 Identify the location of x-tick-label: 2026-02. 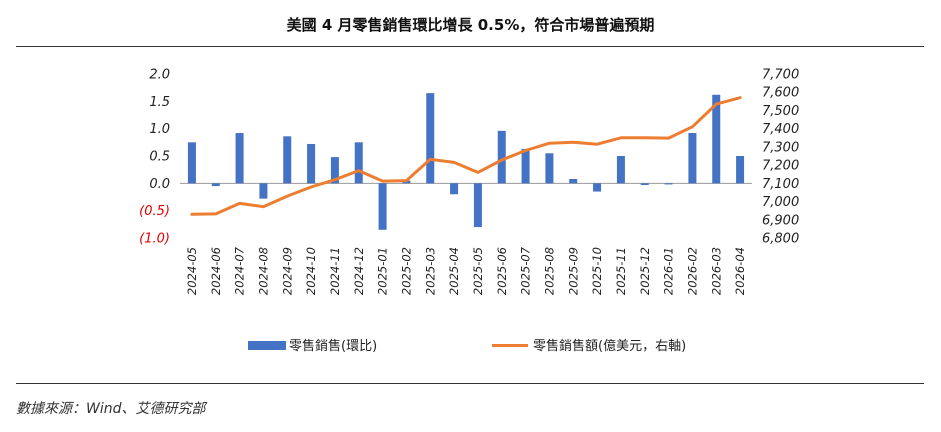
(692, 271).